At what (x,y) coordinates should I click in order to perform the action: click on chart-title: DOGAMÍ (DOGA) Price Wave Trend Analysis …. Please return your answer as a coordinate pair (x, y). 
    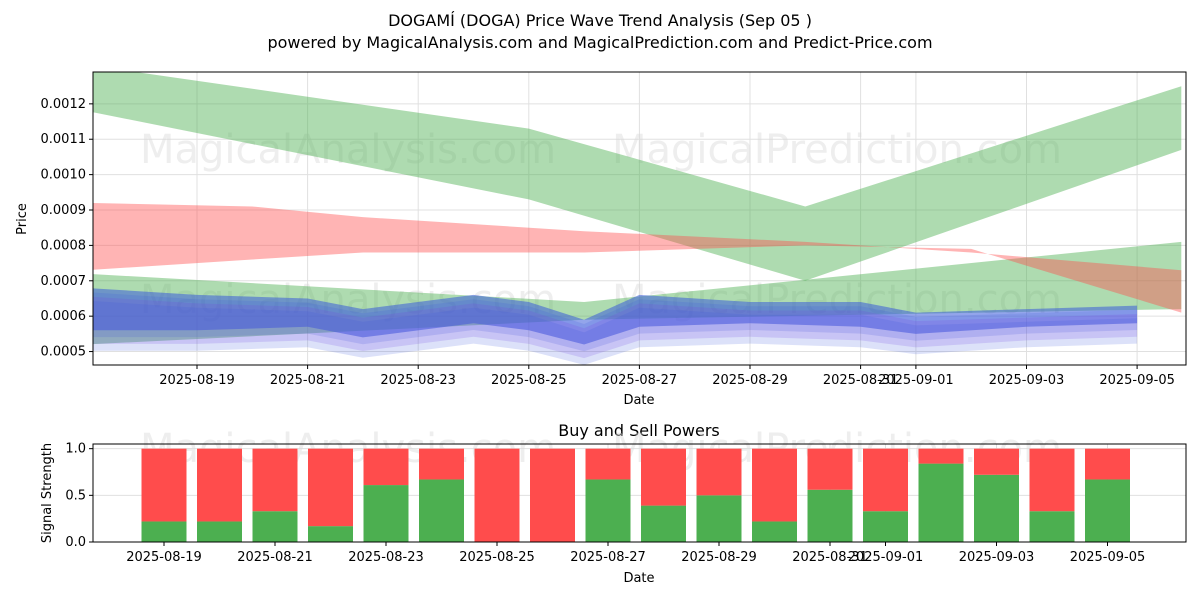
    Looking at the image, I should click on (600, 20).